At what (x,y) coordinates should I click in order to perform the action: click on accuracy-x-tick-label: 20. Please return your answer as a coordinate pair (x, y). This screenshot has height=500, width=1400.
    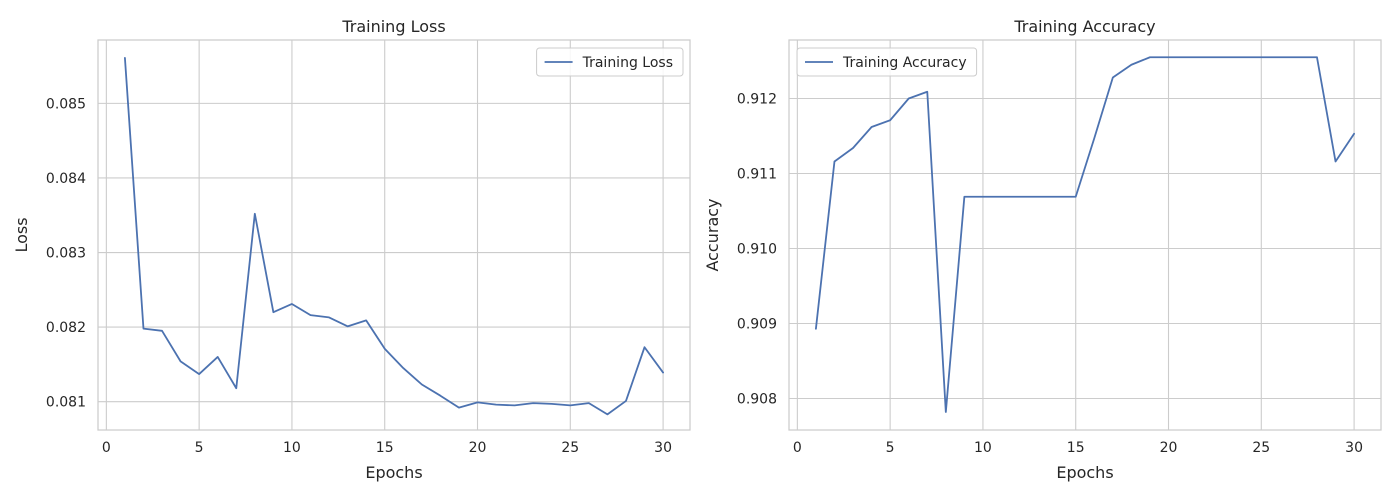
    Looking at the image, I should click on (1169, 448).